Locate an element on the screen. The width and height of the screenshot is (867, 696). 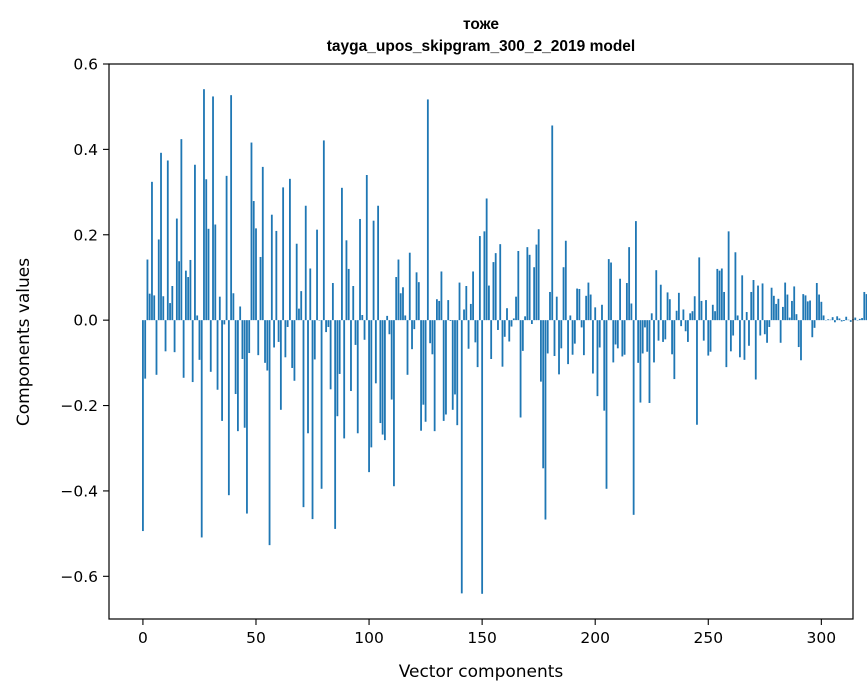
y-tick-label: −0.6 is located at coordinates (79, 577).